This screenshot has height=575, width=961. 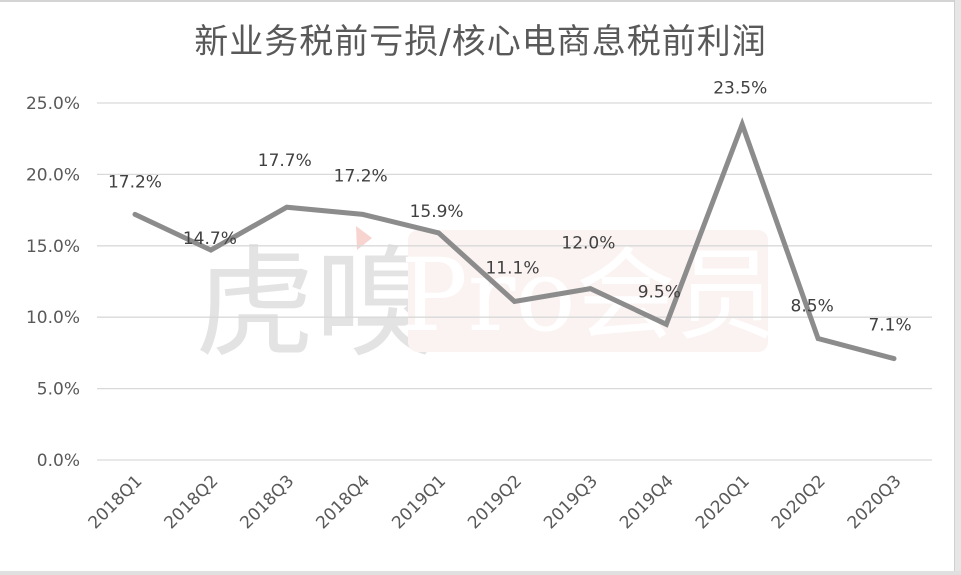 What do you see at coordinates (647, 502) in the screenshot?
I see `x-tick-label: 2019Q4` at bounding box center [647, 502].